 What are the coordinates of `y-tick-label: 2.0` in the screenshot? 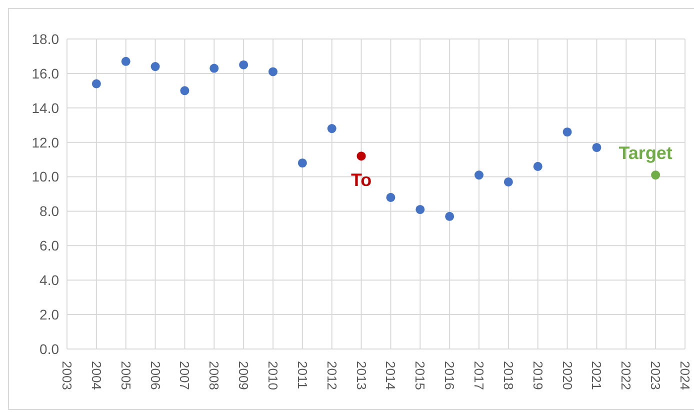 It's located at (50, 314).